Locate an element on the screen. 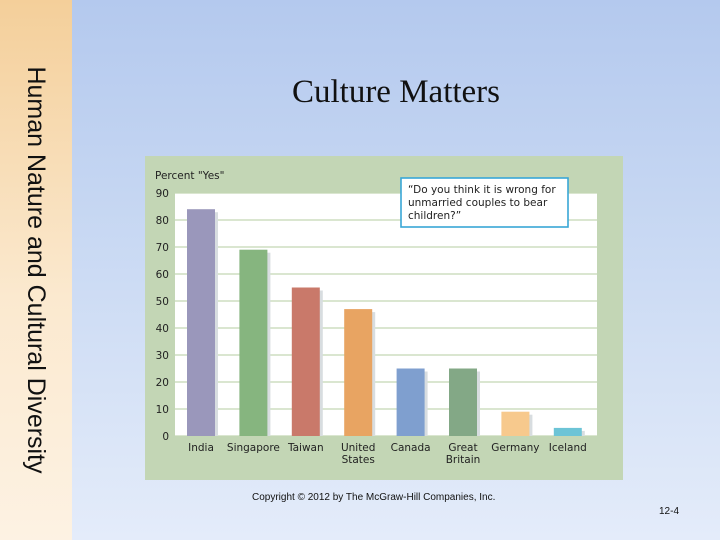 This screenshot has height=540, width=720. callout-text: children?” is located at coordinates (434, 216).